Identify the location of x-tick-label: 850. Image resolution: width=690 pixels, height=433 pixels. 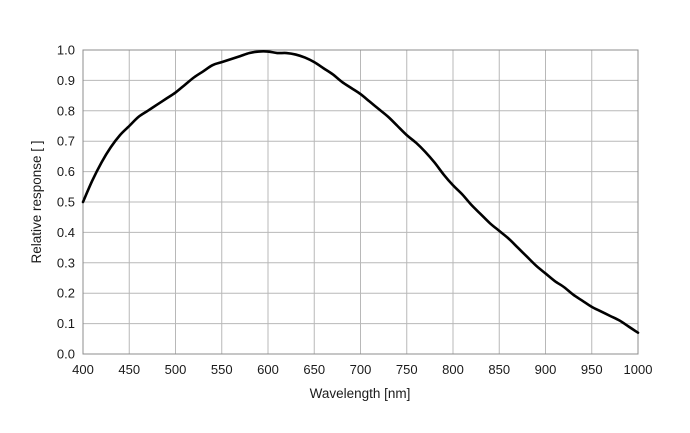
(499, 369).